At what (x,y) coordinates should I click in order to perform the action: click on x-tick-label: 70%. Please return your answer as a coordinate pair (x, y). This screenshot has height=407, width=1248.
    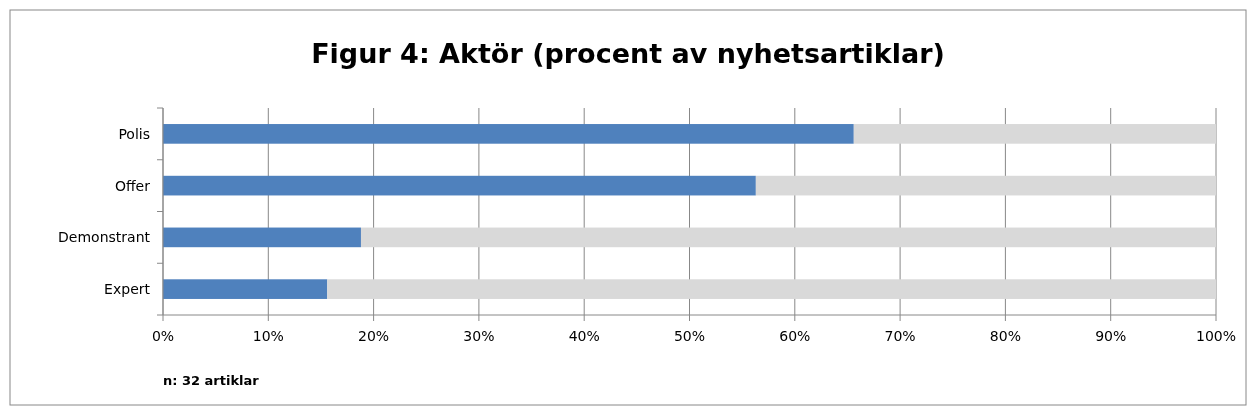
    Looking at the image, I should click on (900, 336).